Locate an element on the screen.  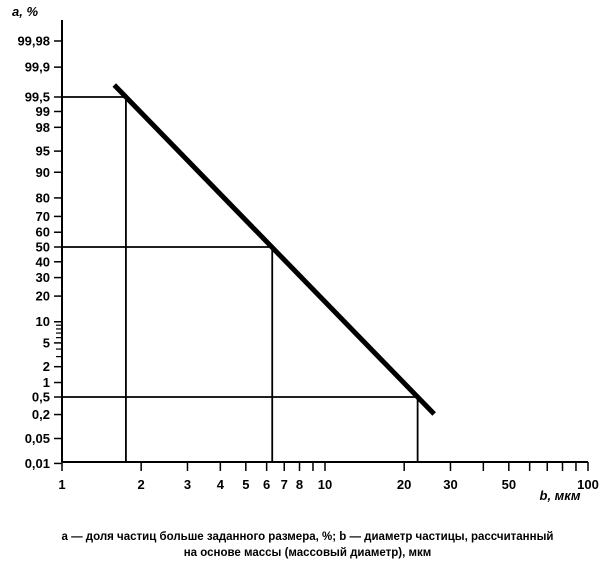
y-tick-label: 50 is located at coordinates (43, 247).